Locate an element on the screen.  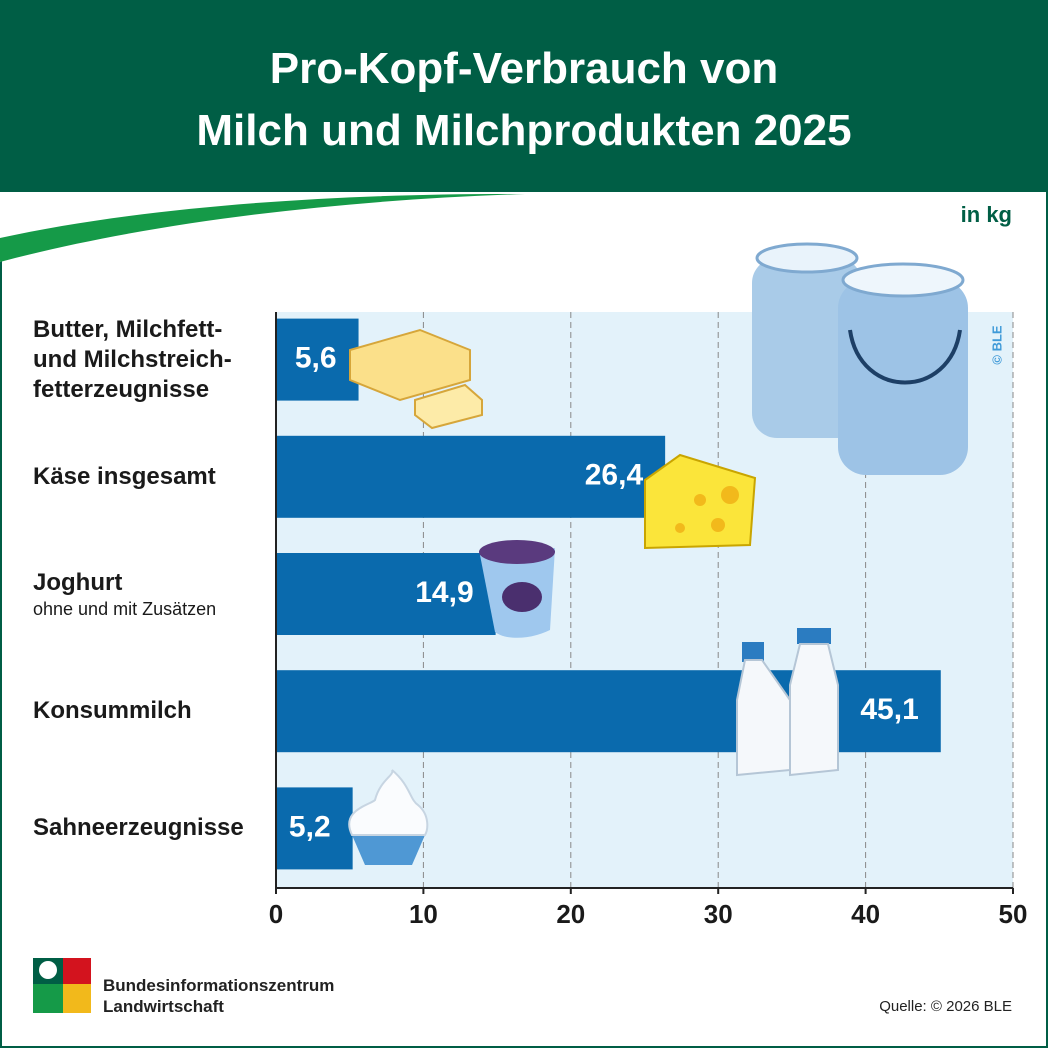
butter is located at coordinates (416, 379).